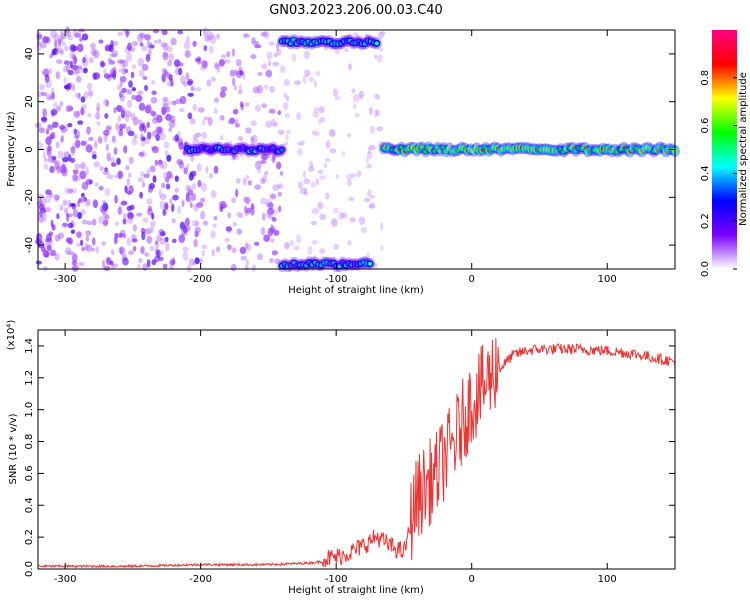  I want to click on heatmap-band-peak, so click(370, 263).